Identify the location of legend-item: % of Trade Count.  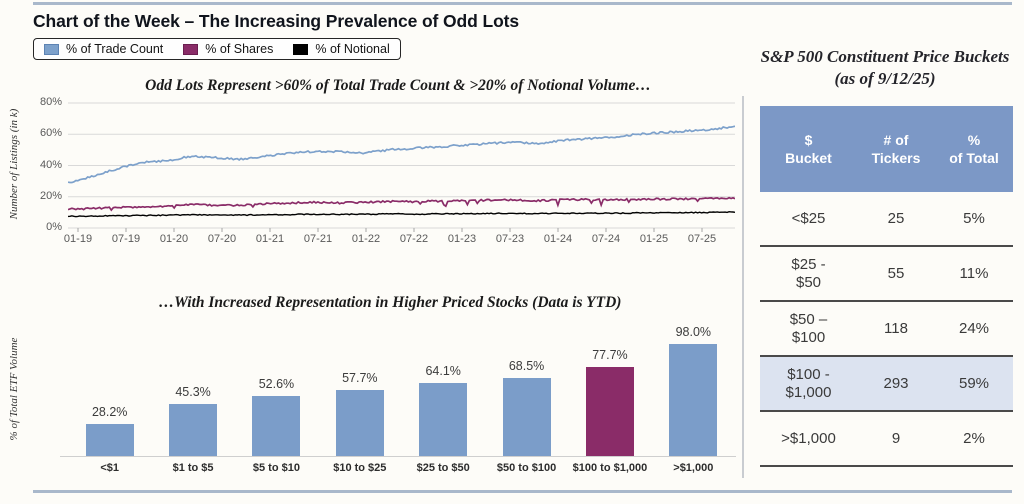
(103, 49).